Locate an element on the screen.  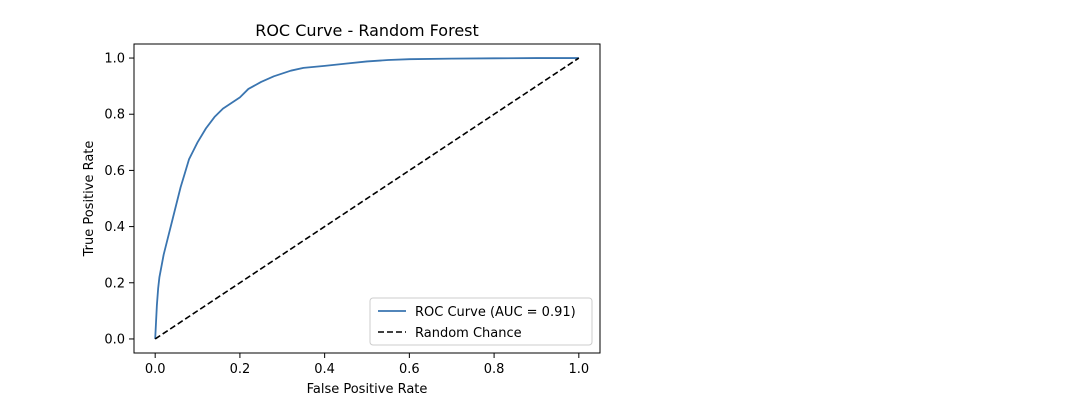
legend-box is located at coordinates (481, 321).